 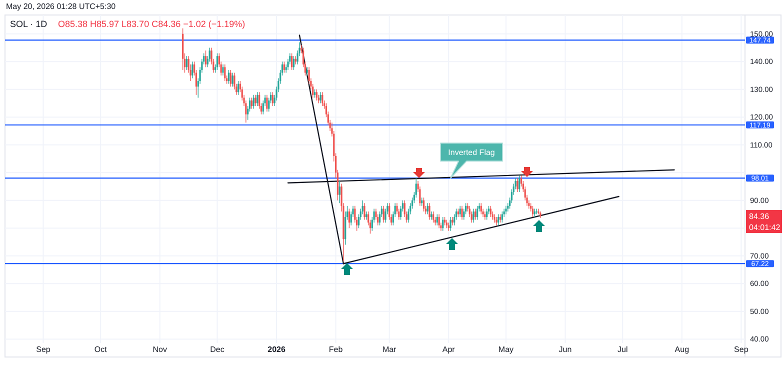 What do you see at coordinates (101, 349) in the screenshot?
I see `x-tick-label: Oct` at bounding box center [101, 349].